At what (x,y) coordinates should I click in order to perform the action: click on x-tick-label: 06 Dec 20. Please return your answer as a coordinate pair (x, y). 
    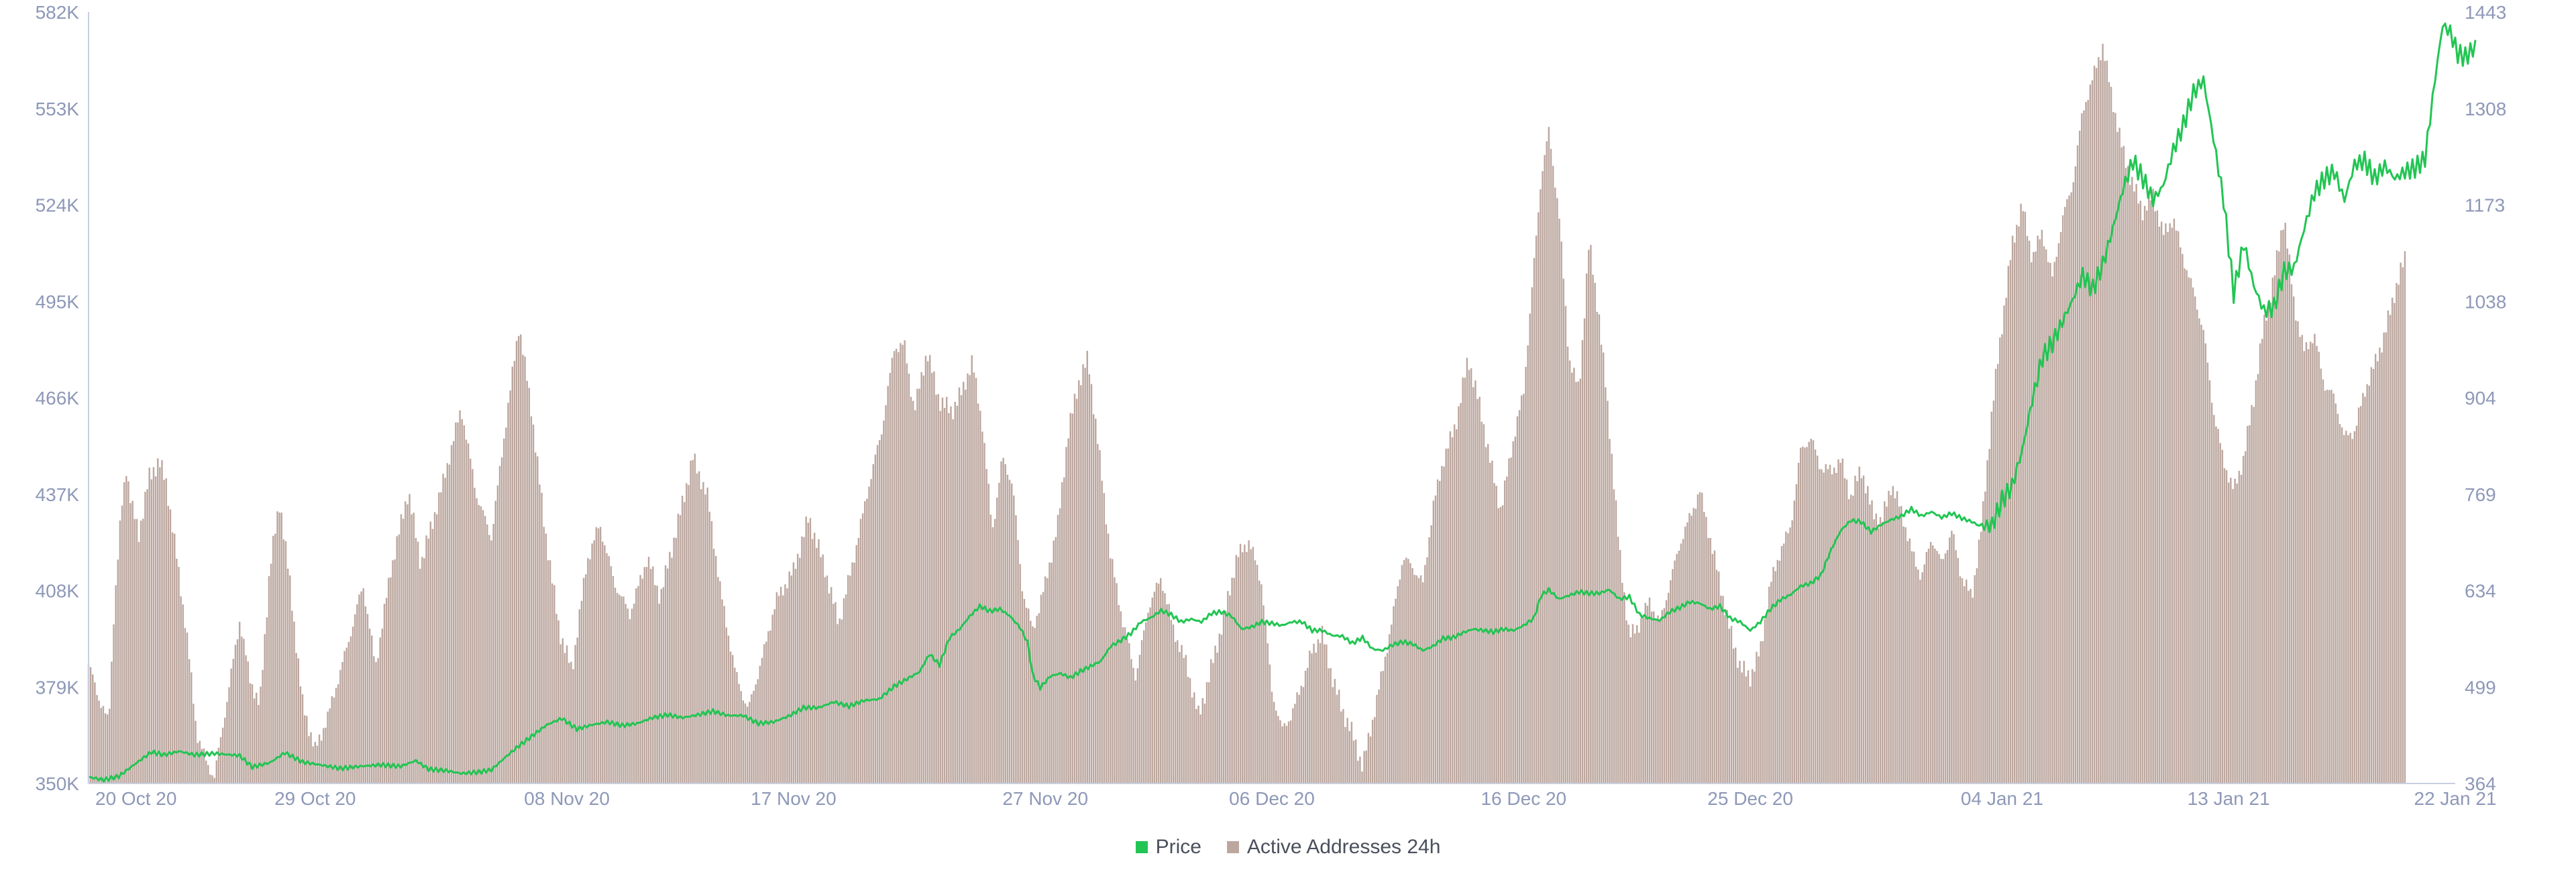
    Looking at the image, I should click on (1272, 798).